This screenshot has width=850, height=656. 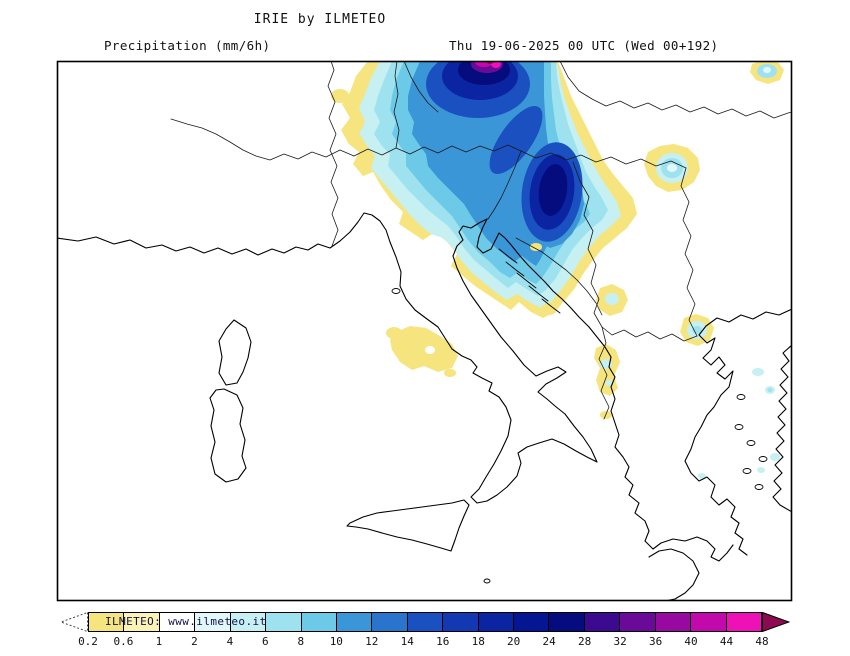 What do you see at coordinates (478, 641) in the screenshot?
I see `colorbar-tick-18: 18` at bounding box center [478, 641].